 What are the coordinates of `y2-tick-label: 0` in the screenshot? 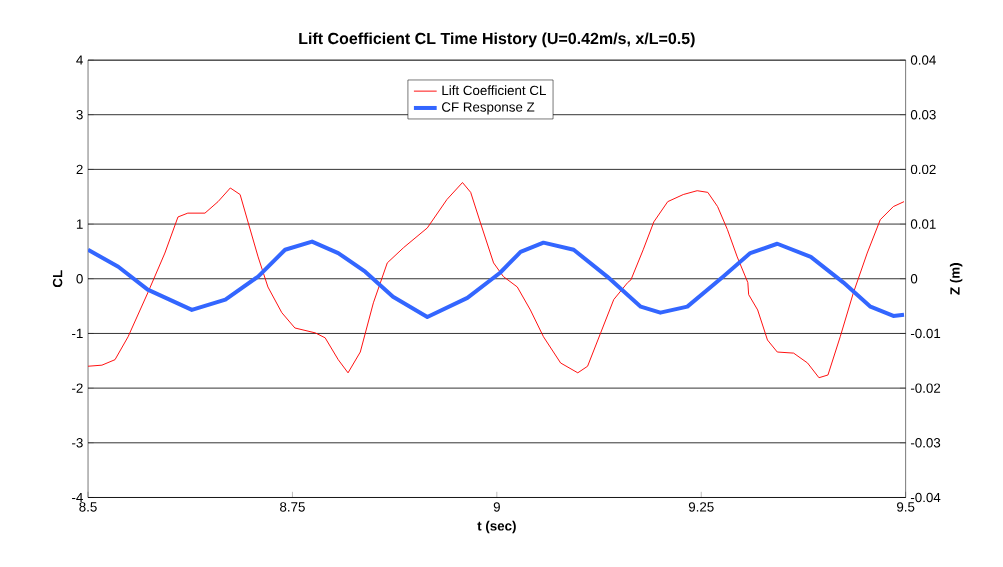 It's located at (914, 279).